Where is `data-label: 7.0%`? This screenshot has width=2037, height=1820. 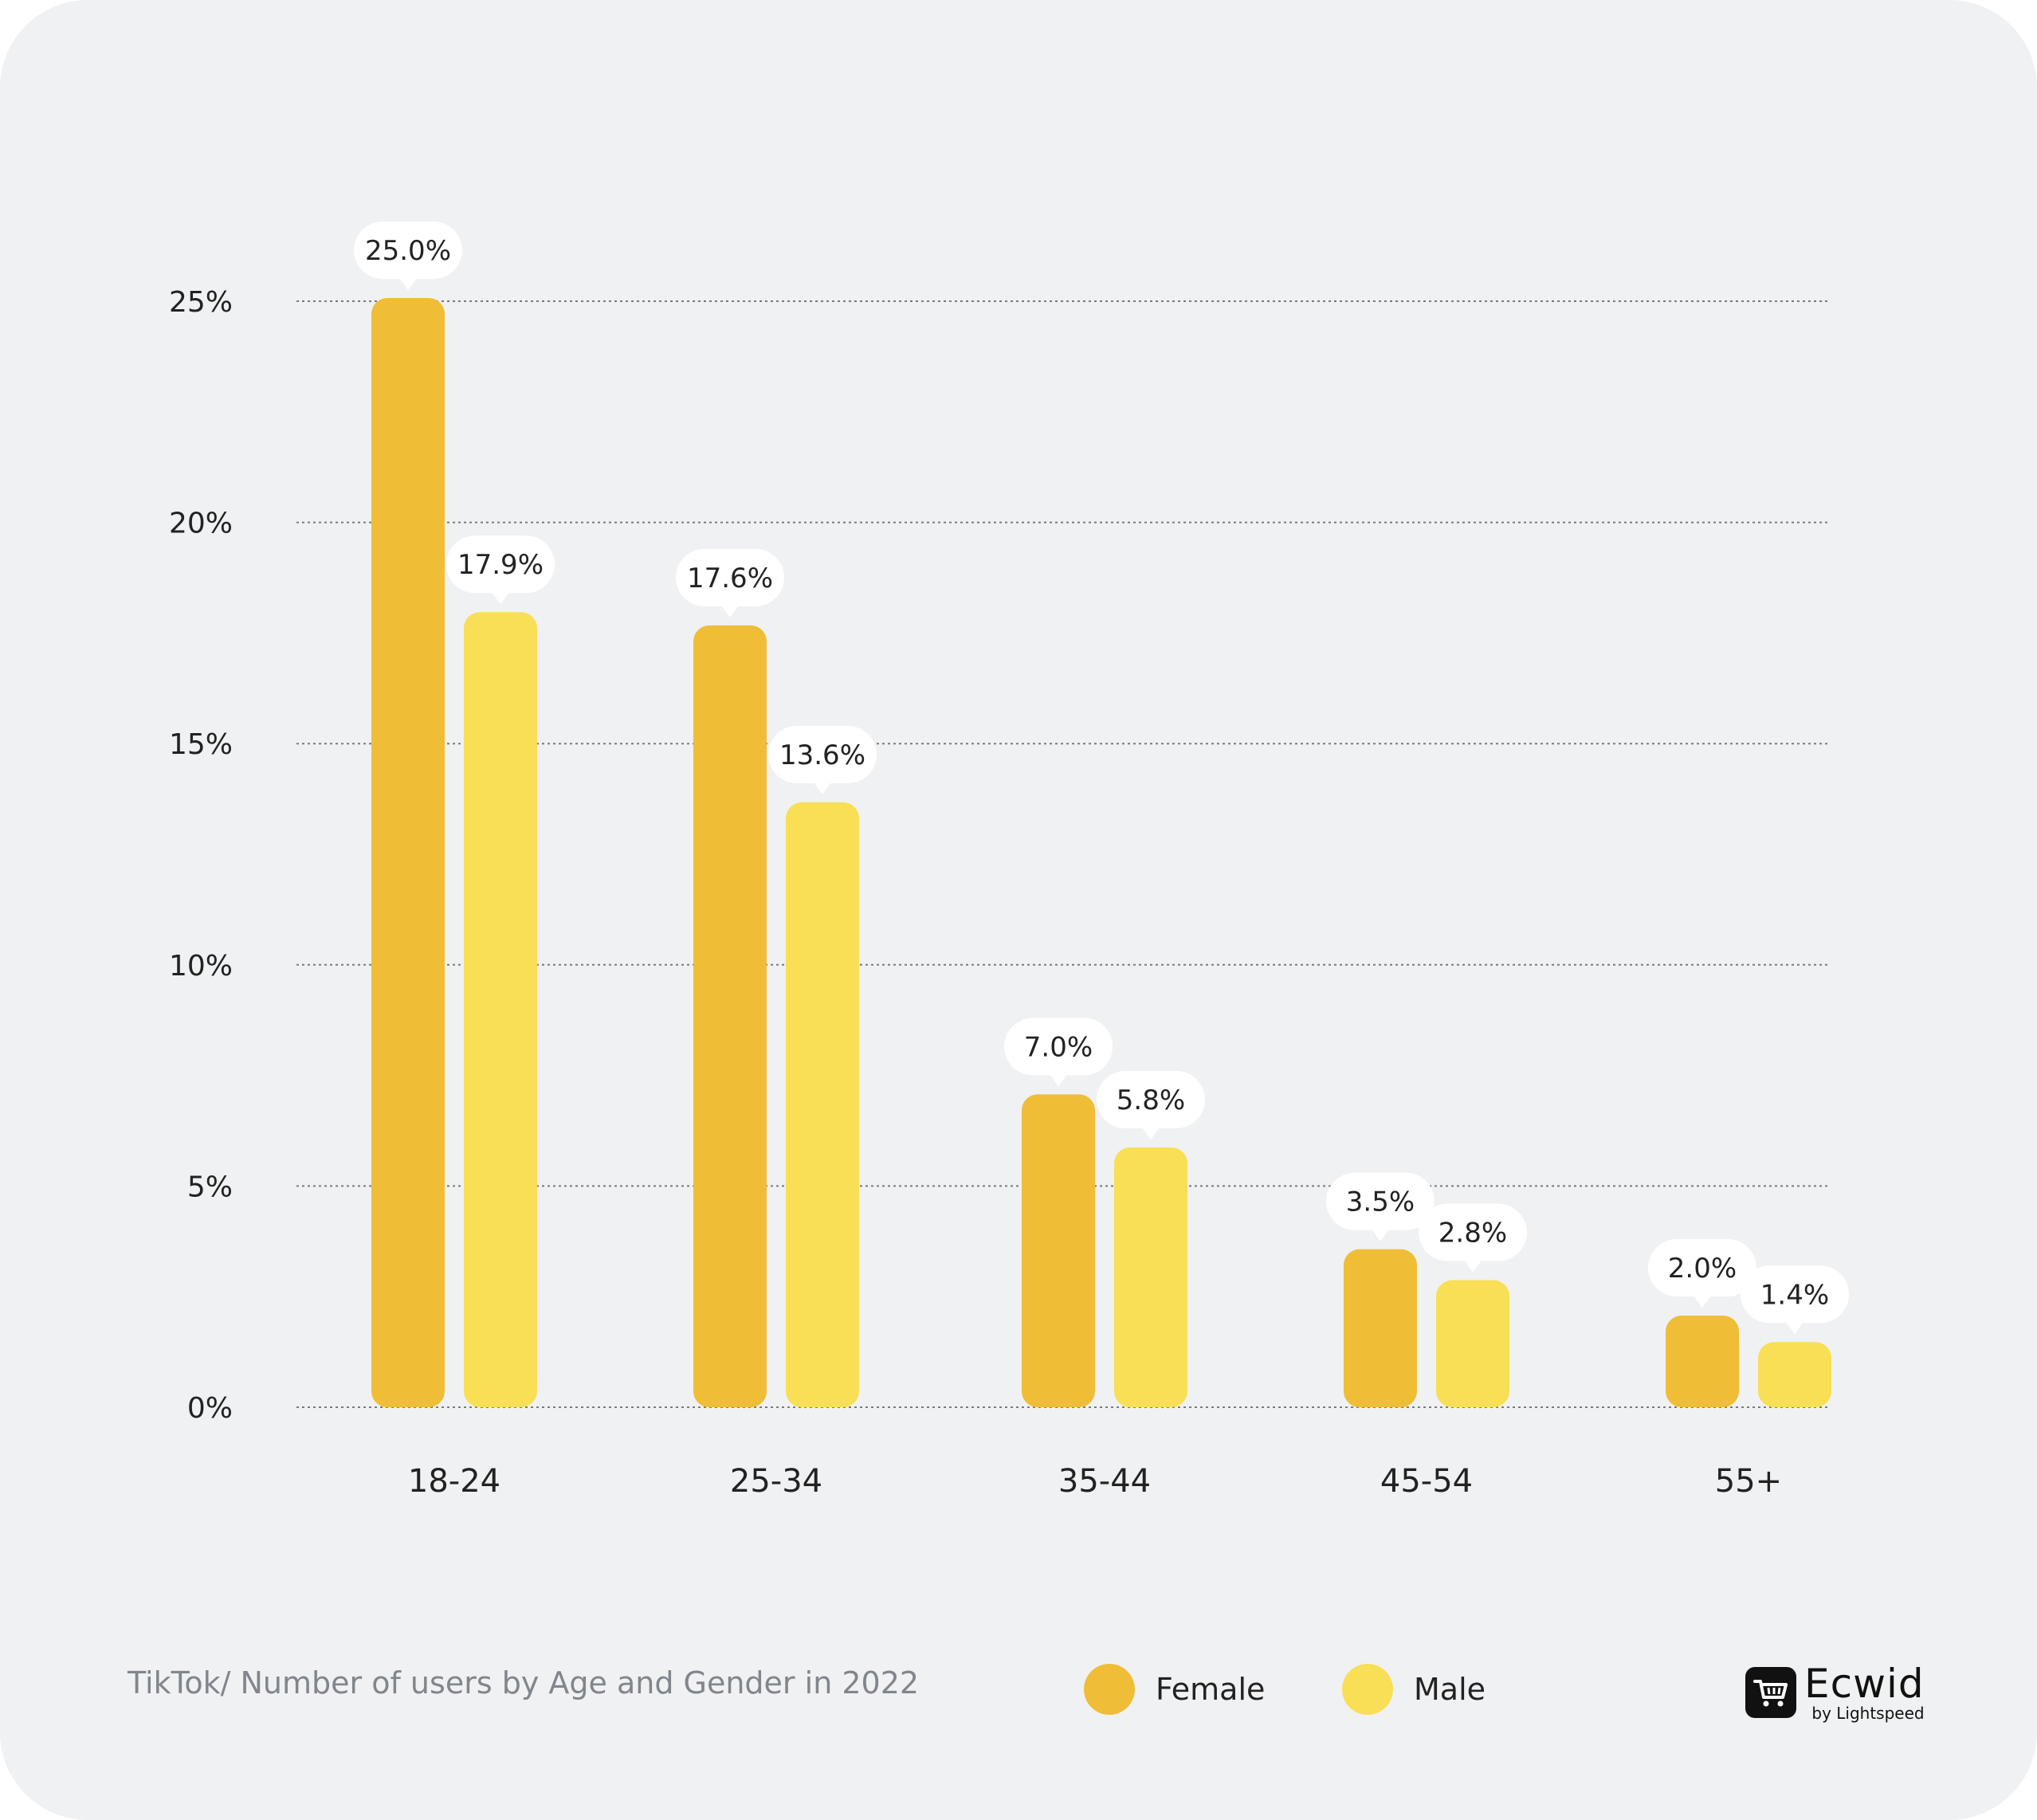 data-label: 7.0% is located at coordinates (1058, 1047).